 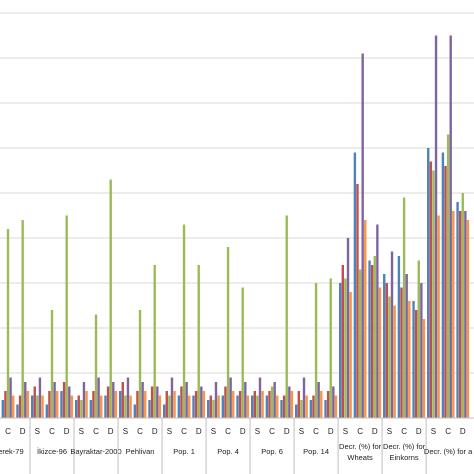 I want to click on group-label: İkizce-96, so click(x=52, y=451).